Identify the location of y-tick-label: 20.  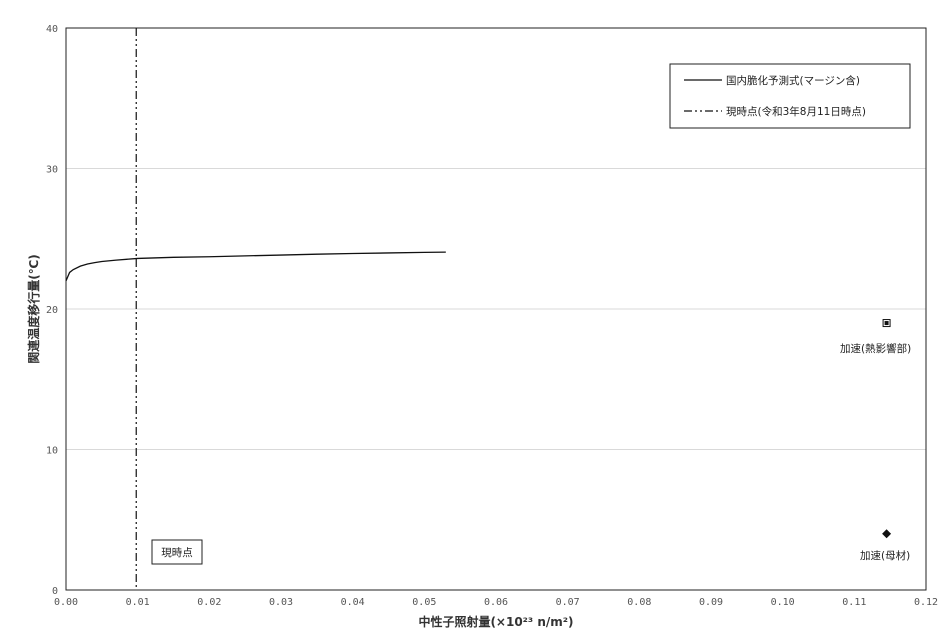
(52, 310).